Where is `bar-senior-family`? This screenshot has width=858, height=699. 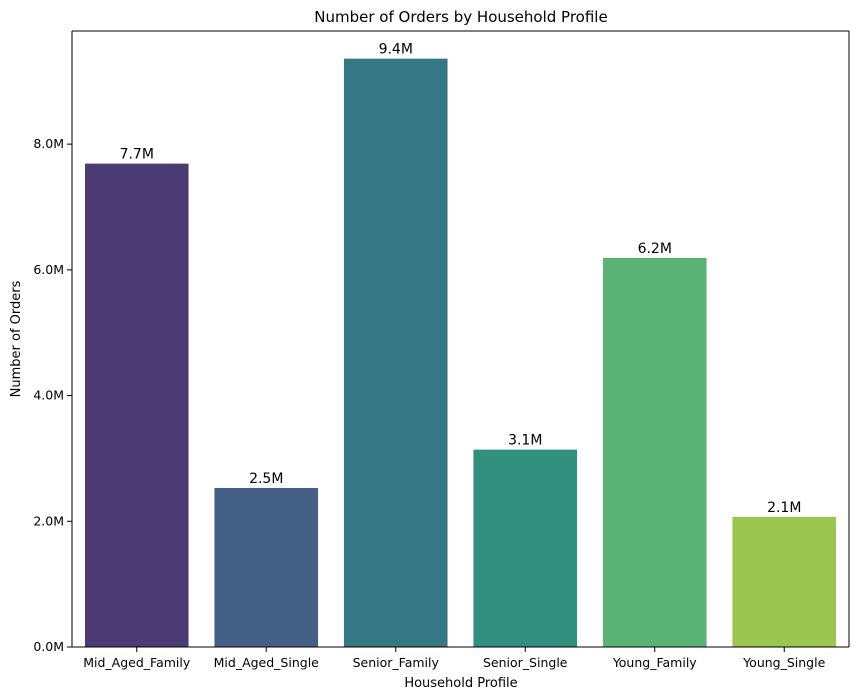
bar-senior-family is located at coordinates (395, 353).